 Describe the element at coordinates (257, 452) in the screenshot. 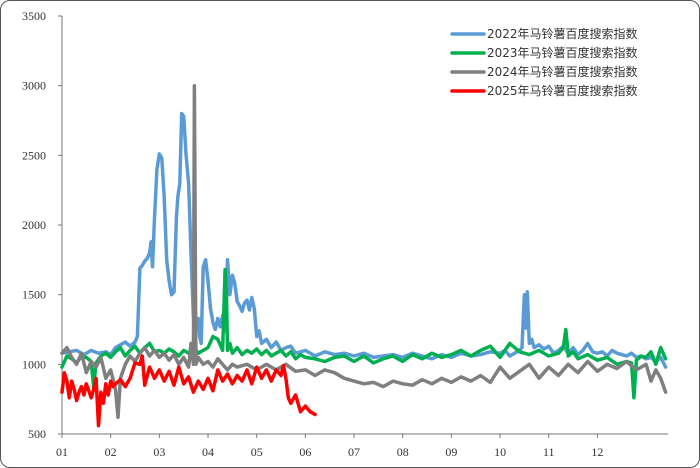

I see `x-tick-label: 05` at that location.